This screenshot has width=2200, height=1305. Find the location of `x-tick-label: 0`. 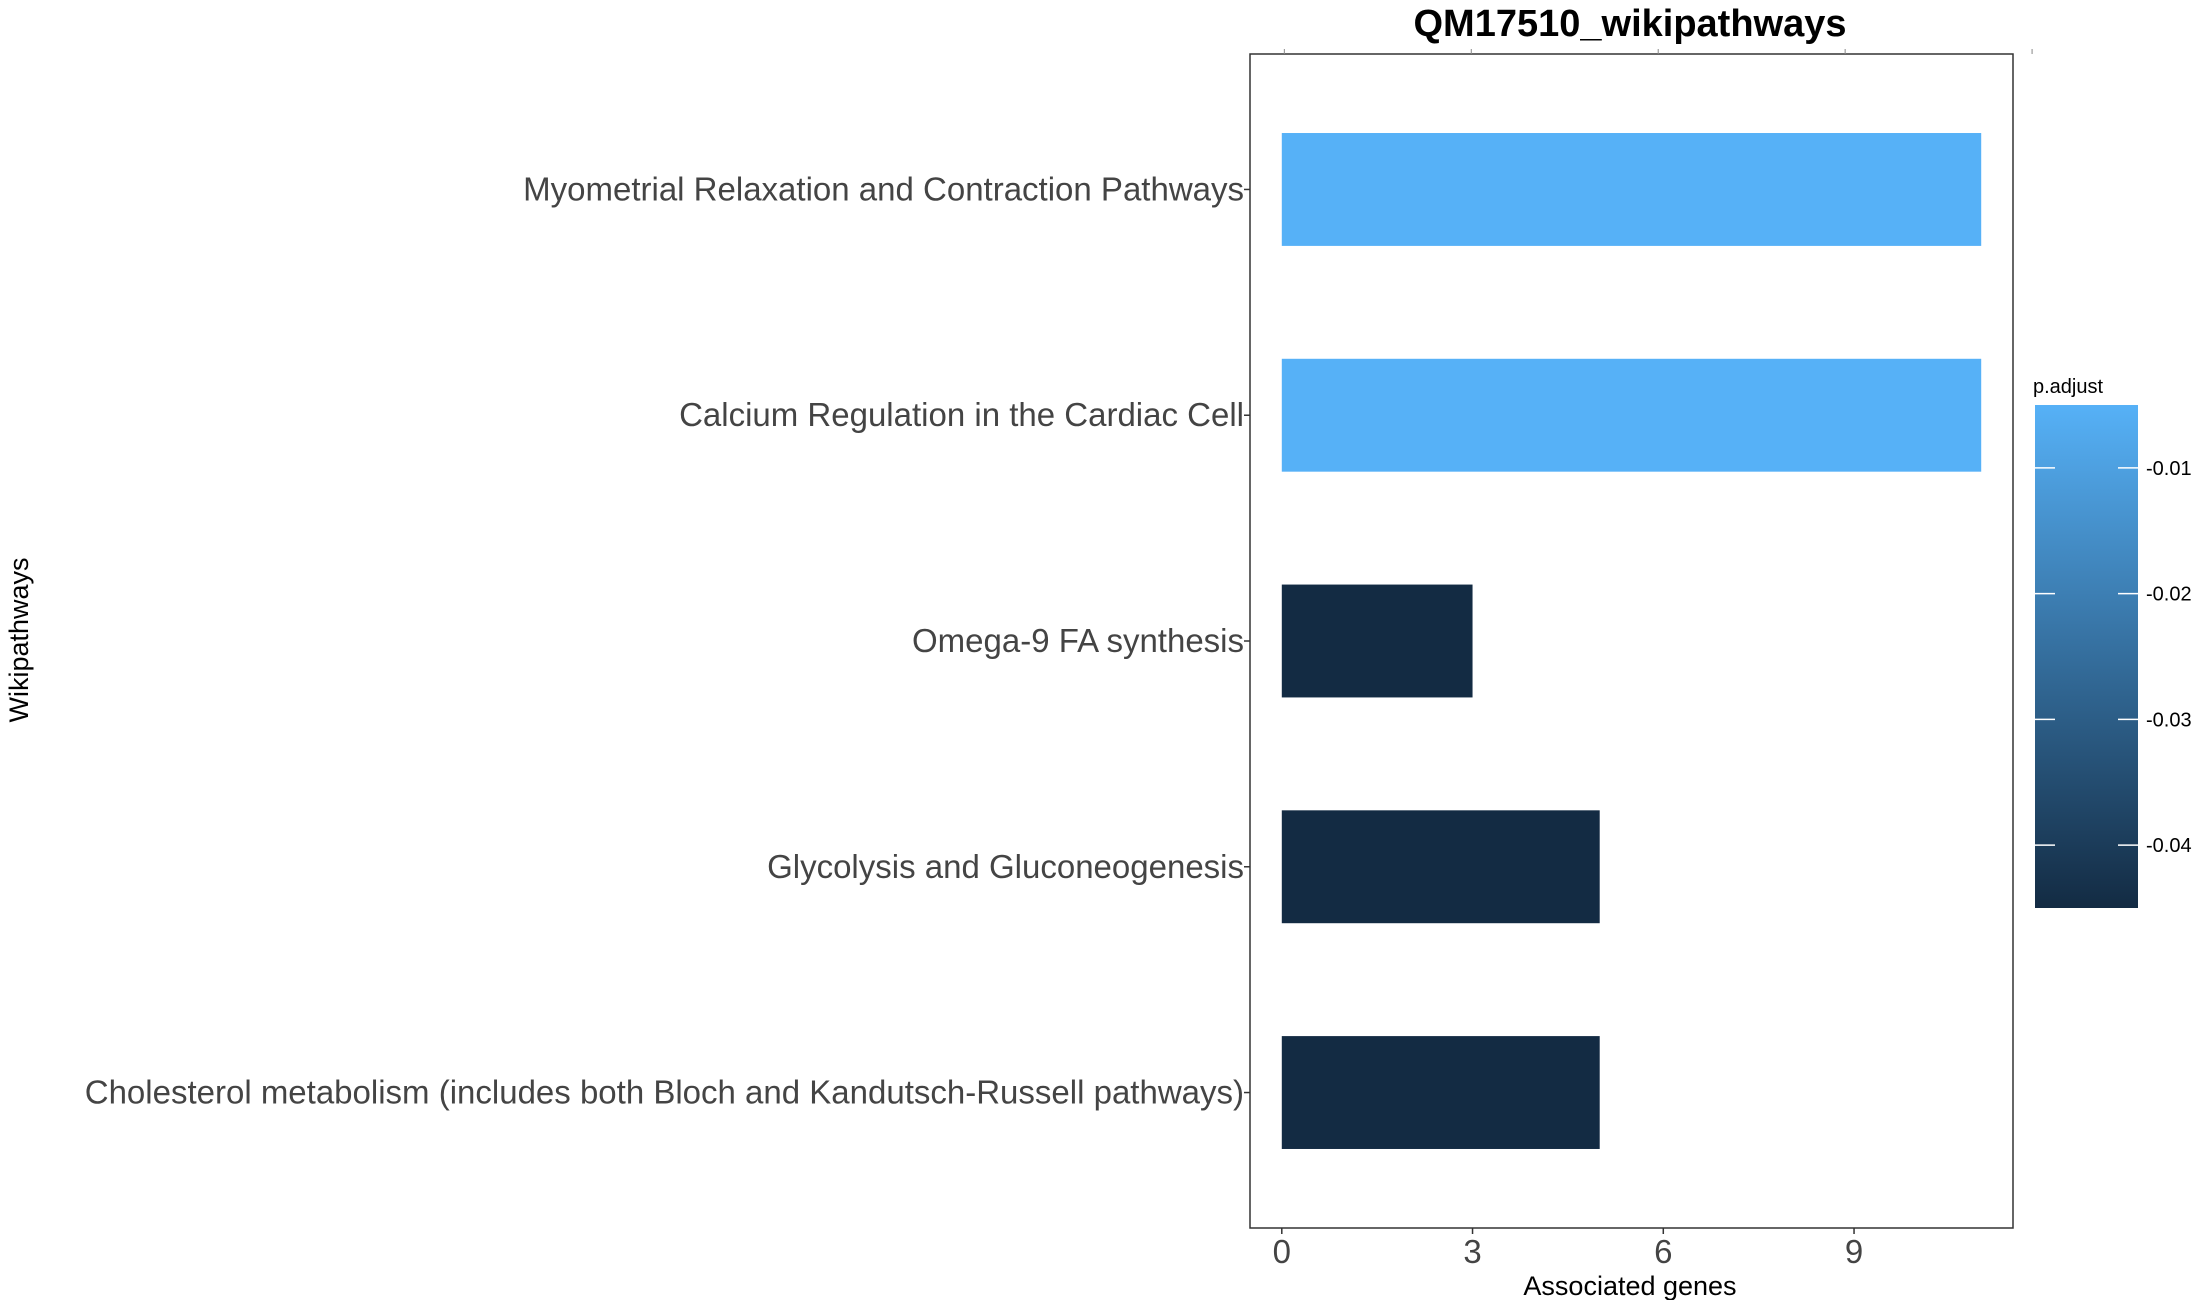

x-tick-label: 0 is located at coordinates (1282, 1251).